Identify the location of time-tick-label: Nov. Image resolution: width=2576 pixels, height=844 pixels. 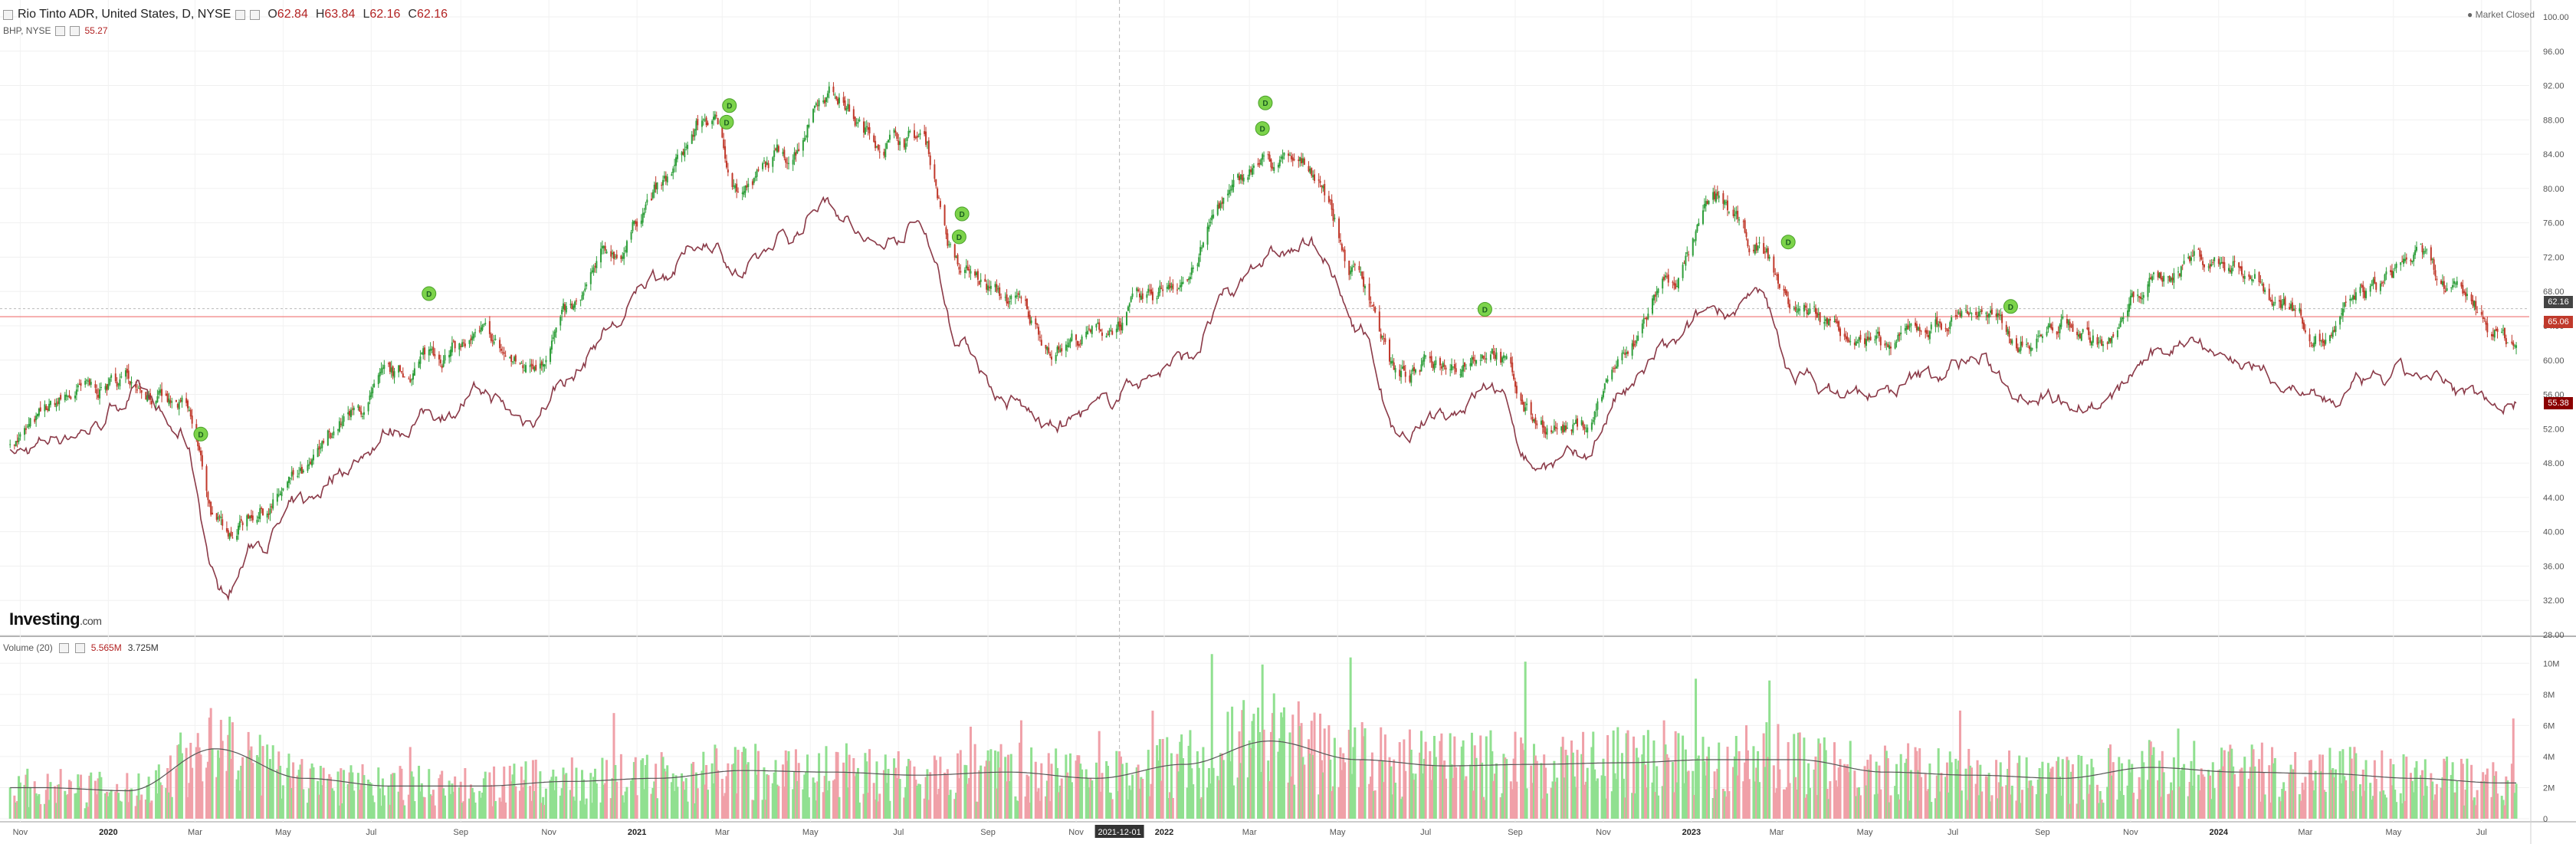
(20, 832).